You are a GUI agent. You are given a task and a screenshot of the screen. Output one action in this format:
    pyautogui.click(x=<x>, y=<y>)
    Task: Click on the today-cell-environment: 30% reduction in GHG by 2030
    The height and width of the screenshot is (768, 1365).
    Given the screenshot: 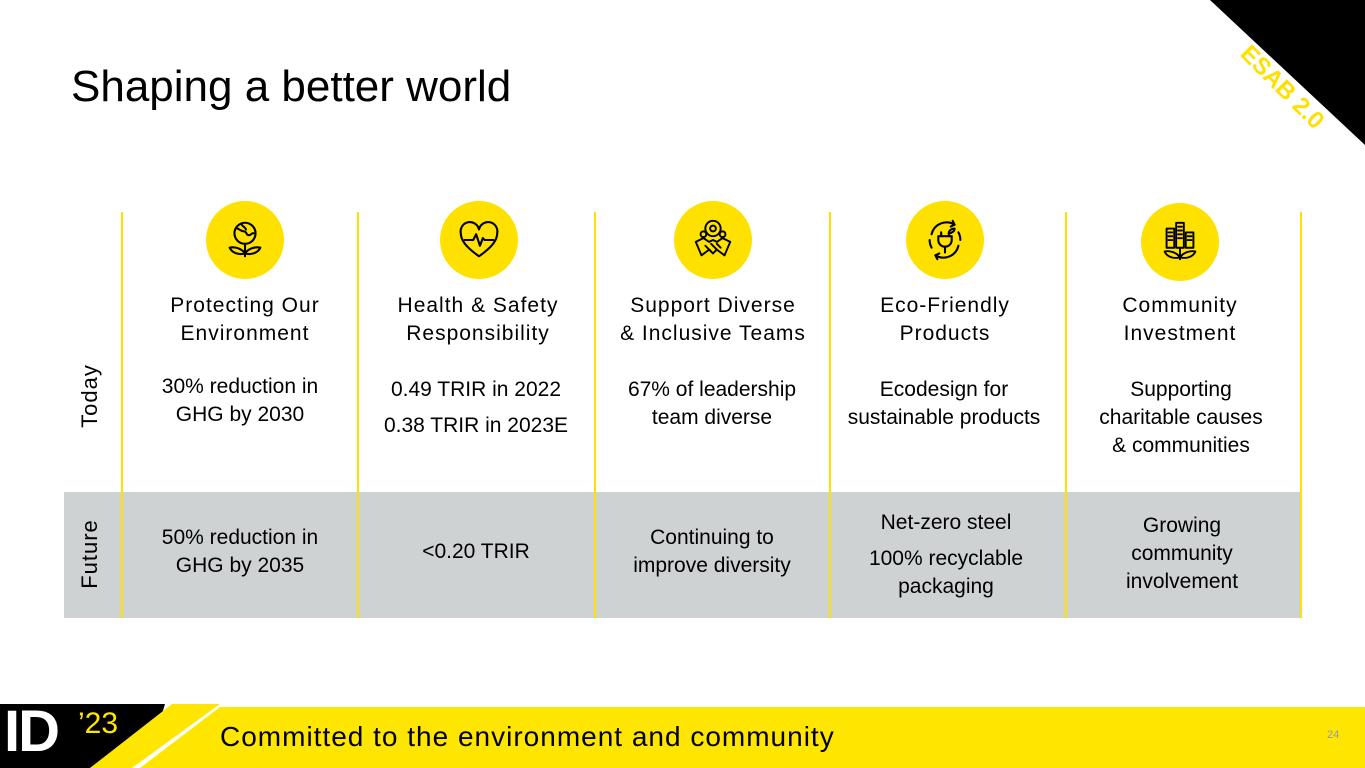 What is the action you would take?
    pyautogui.click(x=240, y=401)
    